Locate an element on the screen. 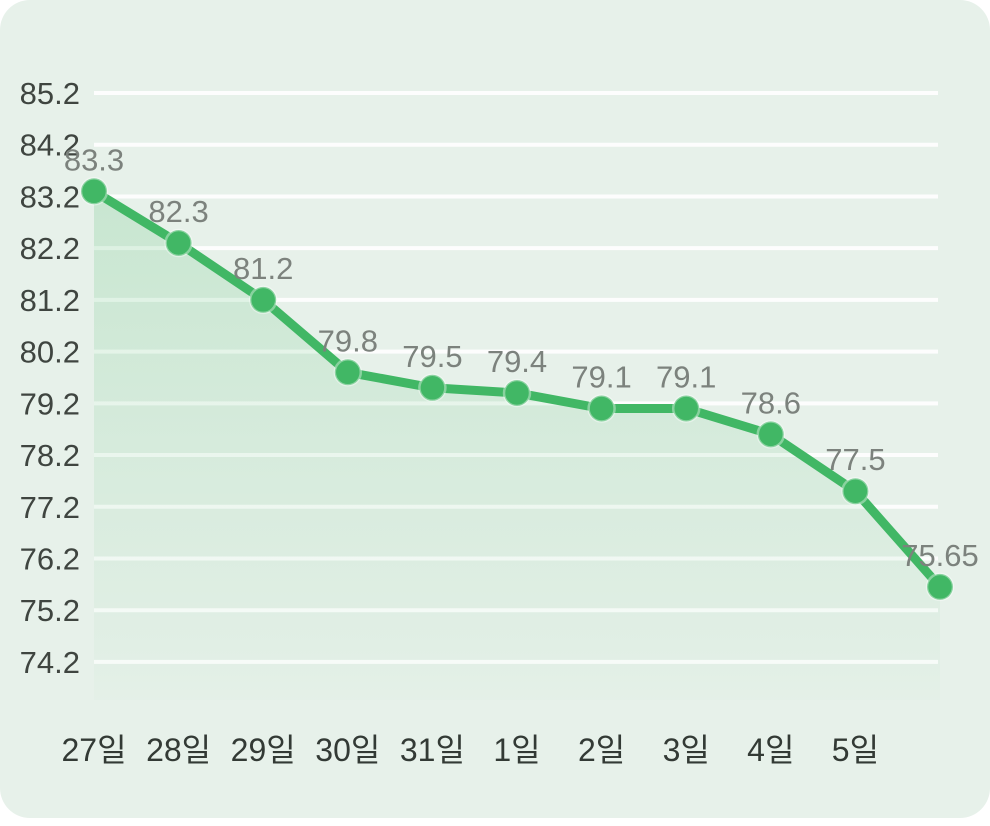 This screenshot has height=826, width=990. x-tick-label: 30일 is located at coordinates (347, 750).